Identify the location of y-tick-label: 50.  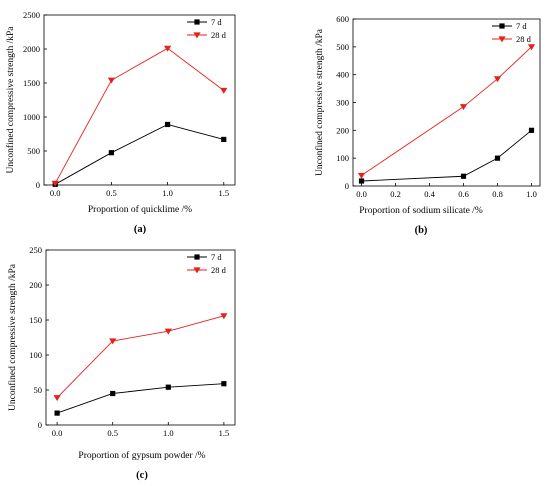
(38, 390).